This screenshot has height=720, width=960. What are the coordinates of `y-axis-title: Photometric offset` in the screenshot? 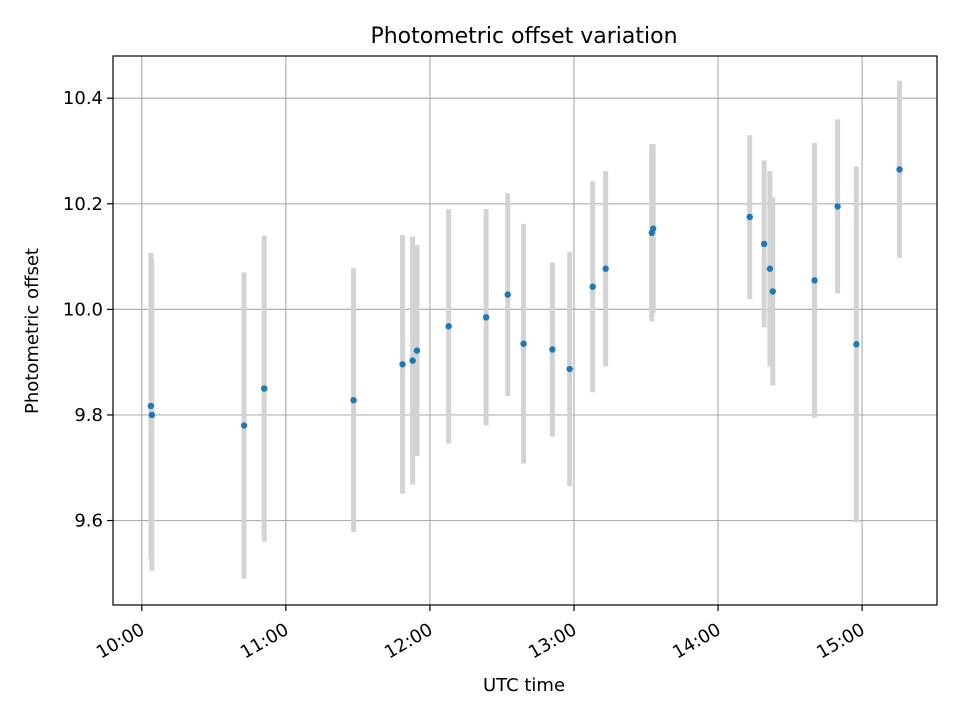 It's located at (32, 331).